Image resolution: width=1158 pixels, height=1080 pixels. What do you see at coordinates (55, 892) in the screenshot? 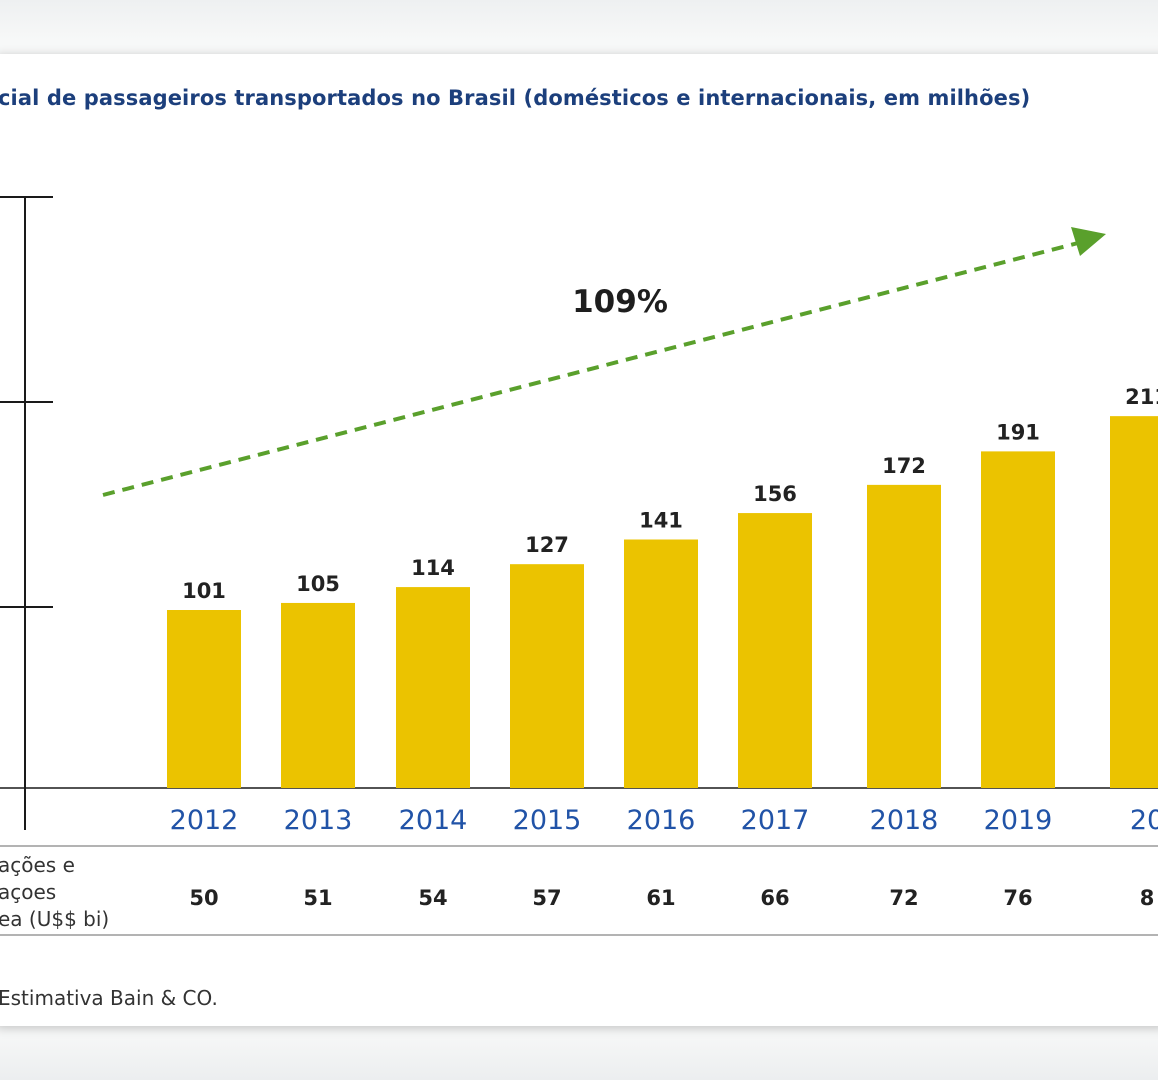
I see `table-row-label: ações e açoes ea (U$$ bi)` at bounding box center [55, 892].